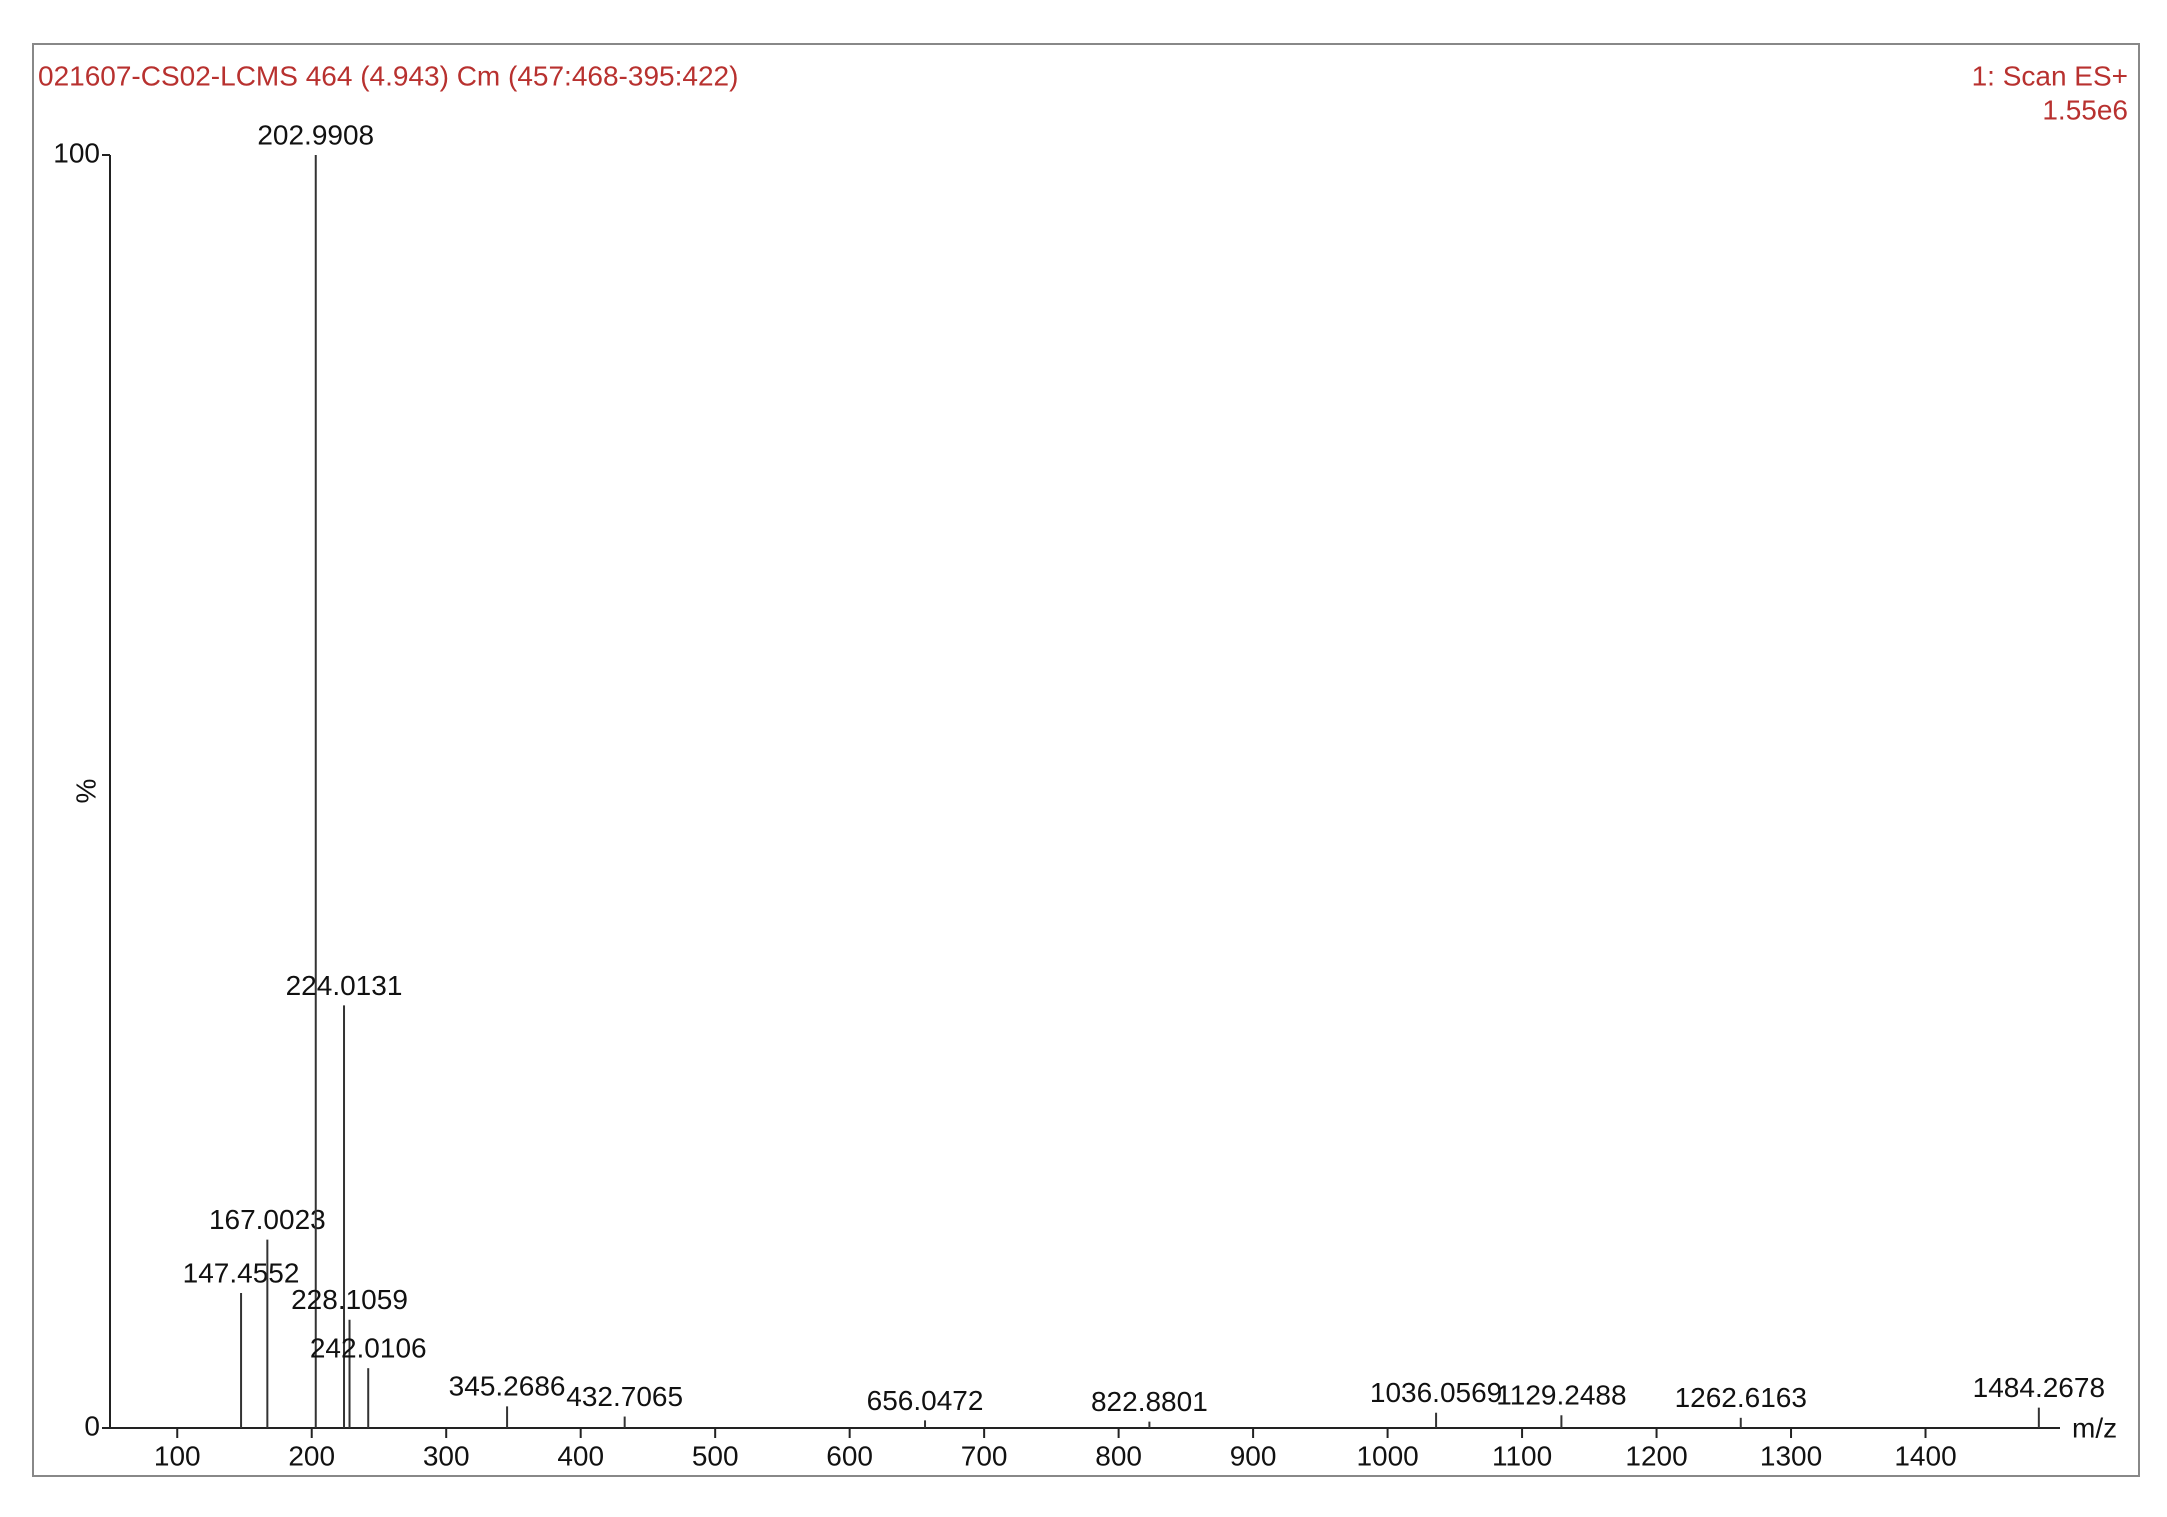 This screenshot has width=2167, height=1517. Describe the element at coordinates (1656, 1455) in the screenshot. I see `x-tick-label: 1200` at that location.